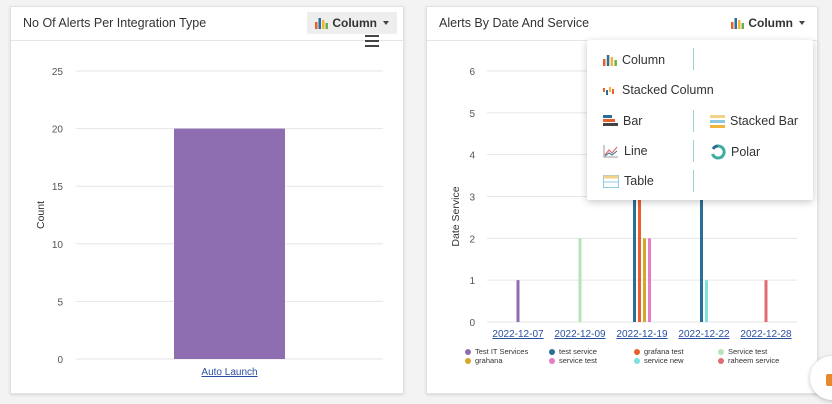  What do you see at coordinates (829, 380) in the screenshot?
I see `chat-icon` at bounding box center [829, 380].